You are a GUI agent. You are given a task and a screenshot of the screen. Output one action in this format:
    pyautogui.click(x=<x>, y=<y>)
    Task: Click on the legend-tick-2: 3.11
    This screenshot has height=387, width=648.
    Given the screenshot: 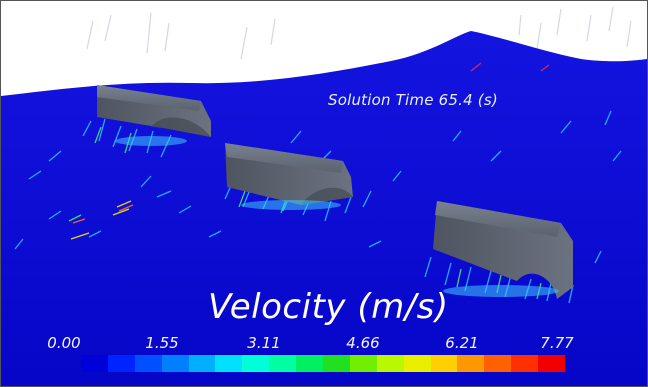 What is the action you would take?
    pyautogui.click(x=264, y=343)
    